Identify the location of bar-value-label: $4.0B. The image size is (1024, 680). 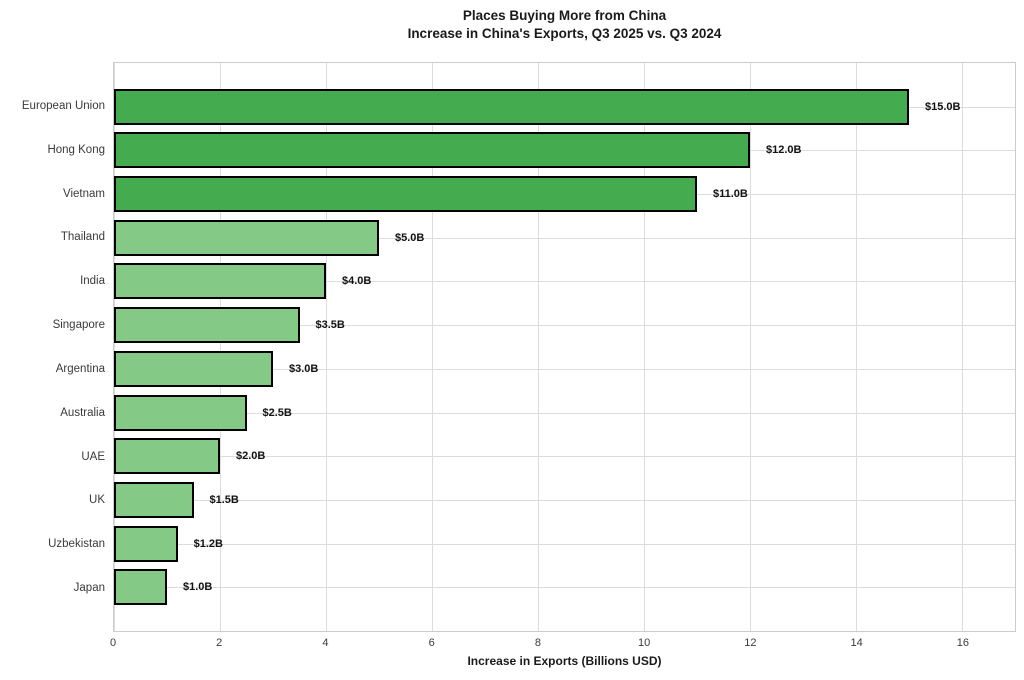
(357, 281).